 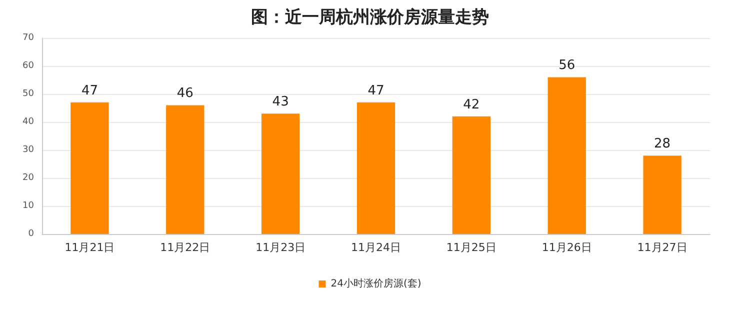 I want to click on y-tick-label: 10, so click(x=28, y=206).